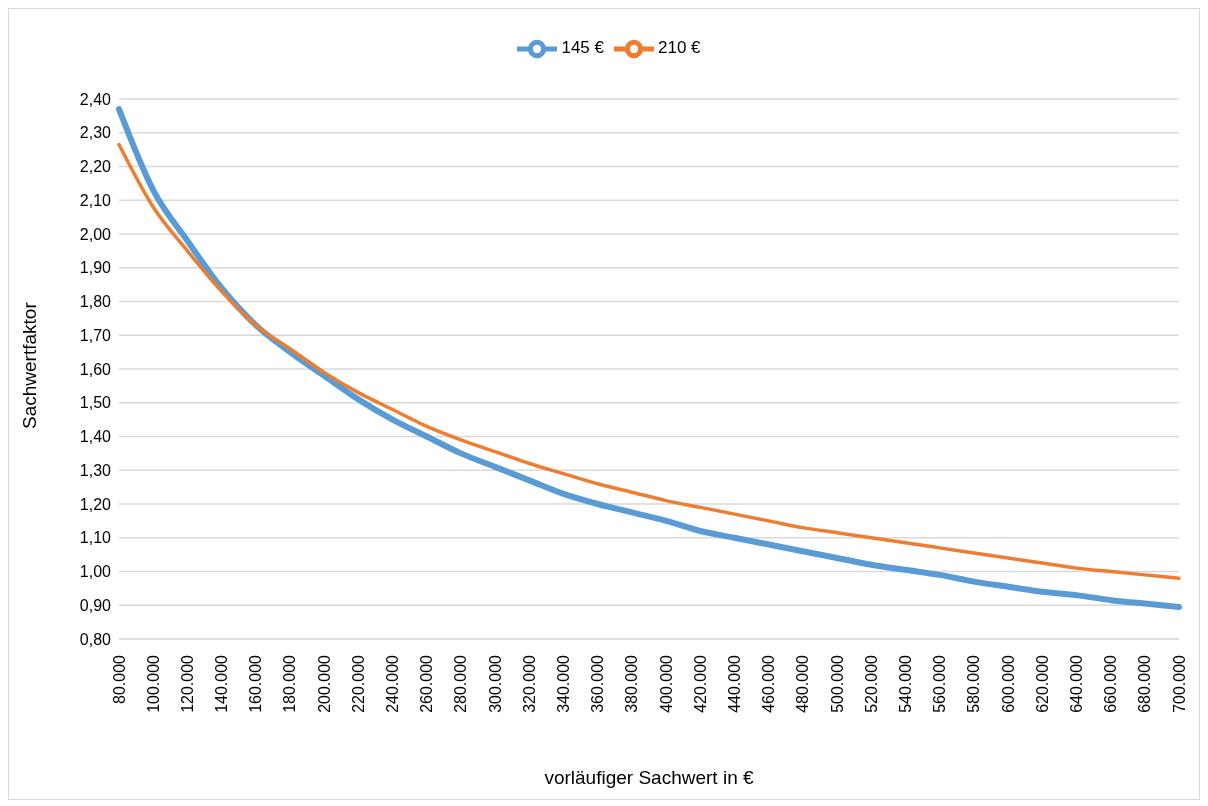 The image size is (1208, 806). Describe the element at coordinates (95, 234) in the screenshot. I see `y-tick-label: 2,00` at that location.